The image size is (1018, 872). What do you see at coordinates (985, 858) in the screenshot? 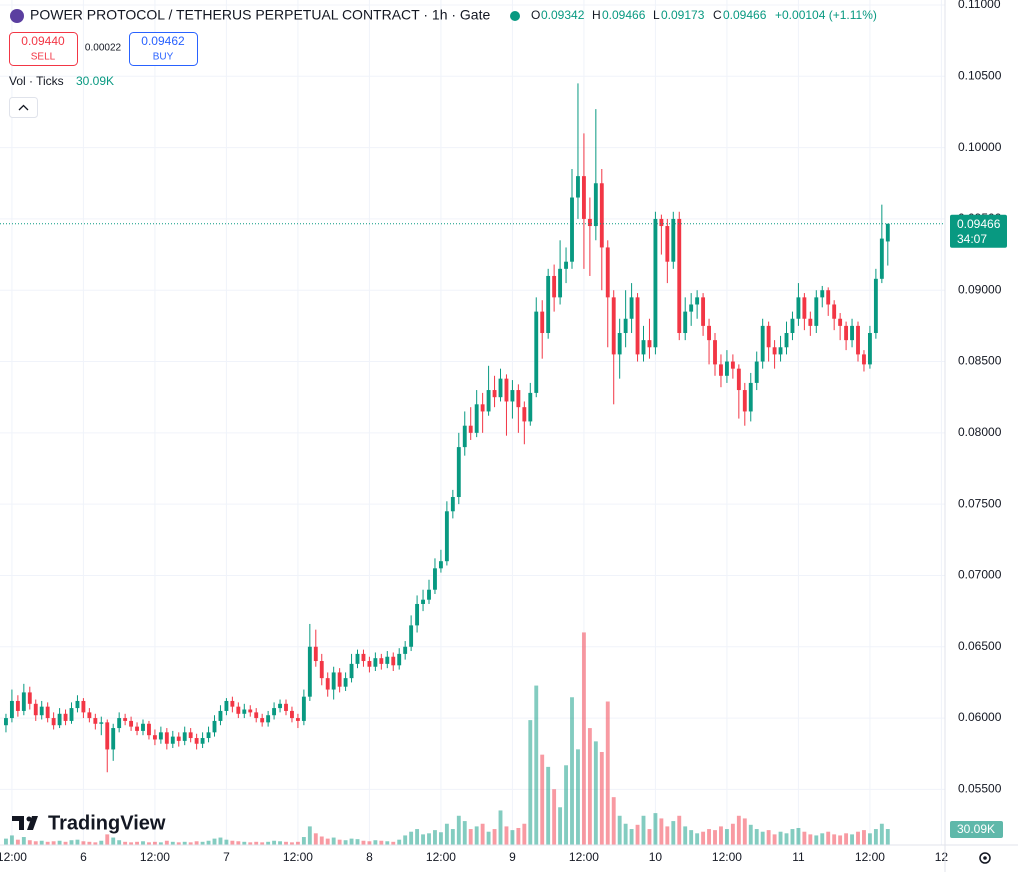
I see `settings-icon` at bounding box center [985, 858].